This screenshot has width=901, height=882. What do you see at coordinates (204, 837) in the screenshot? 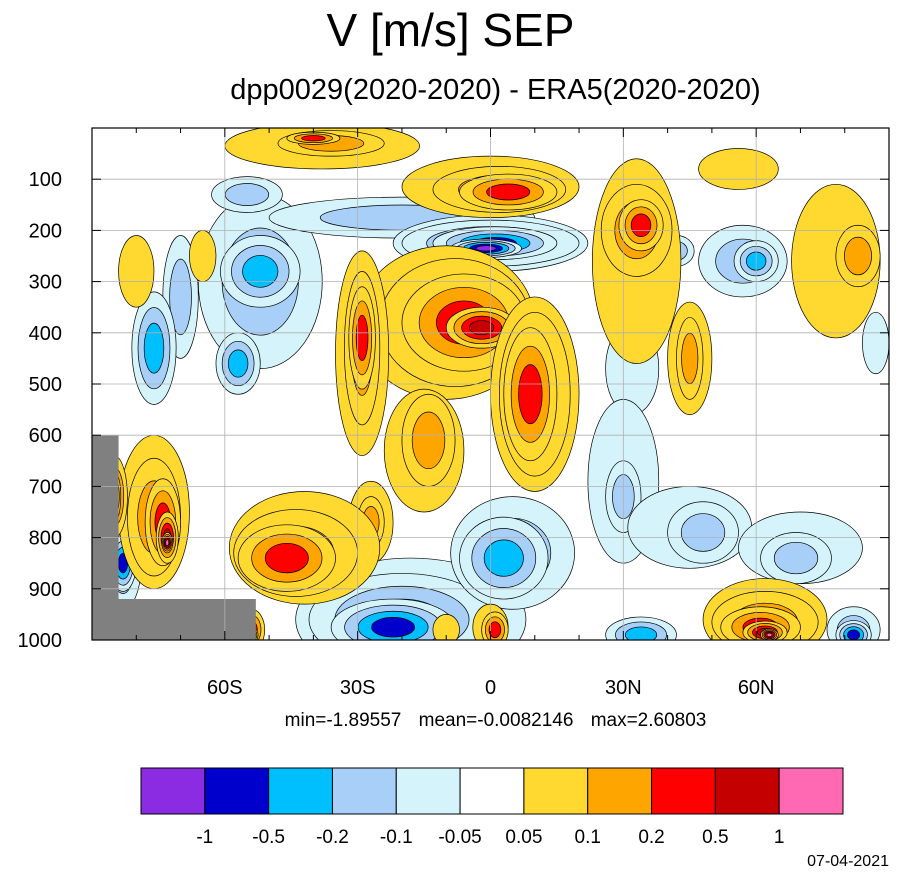
I see `colorbar-label: -1` at bounding box center [204, 837].